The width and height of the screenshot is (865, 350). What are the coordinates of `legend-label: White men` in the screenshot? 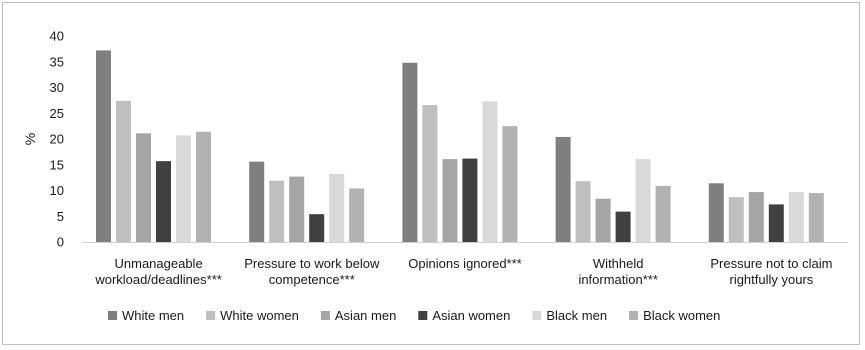 It's located at (153, 315).